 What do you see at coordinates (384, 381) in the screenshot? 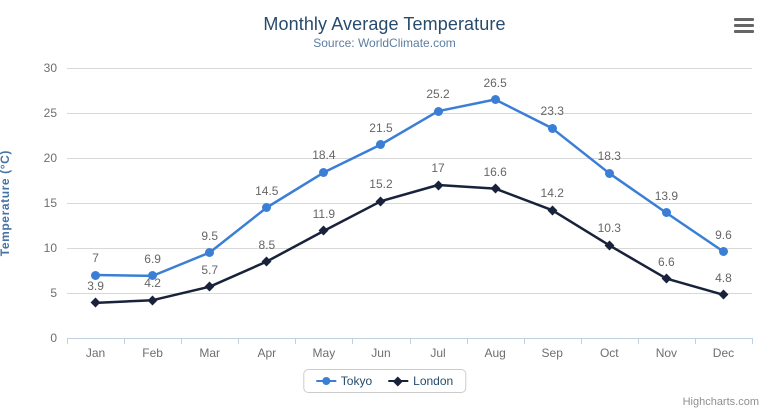
I see `legend: Tokyo London` at bounding box center [384, 381].